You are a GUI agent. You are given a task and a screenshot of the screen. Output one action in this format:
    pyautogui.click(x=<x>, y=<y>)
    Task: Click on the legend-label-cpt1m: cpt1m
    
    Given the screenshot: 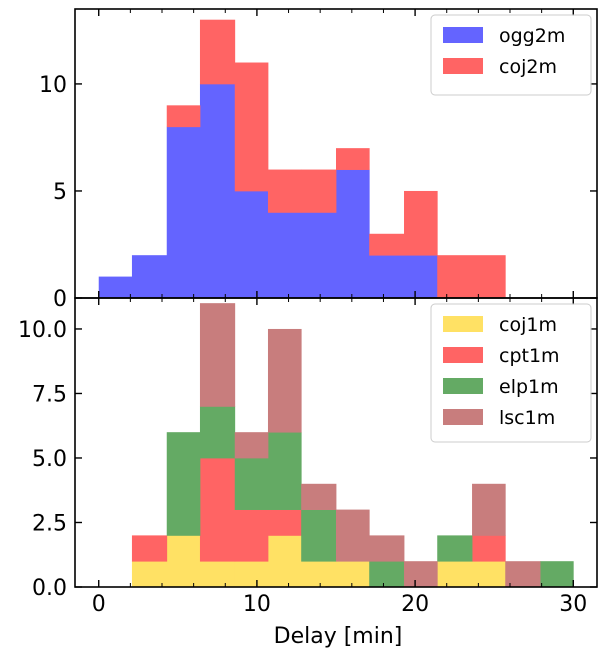 What is the action you would take?
    pyautogui.click(x=529, y=356)
    